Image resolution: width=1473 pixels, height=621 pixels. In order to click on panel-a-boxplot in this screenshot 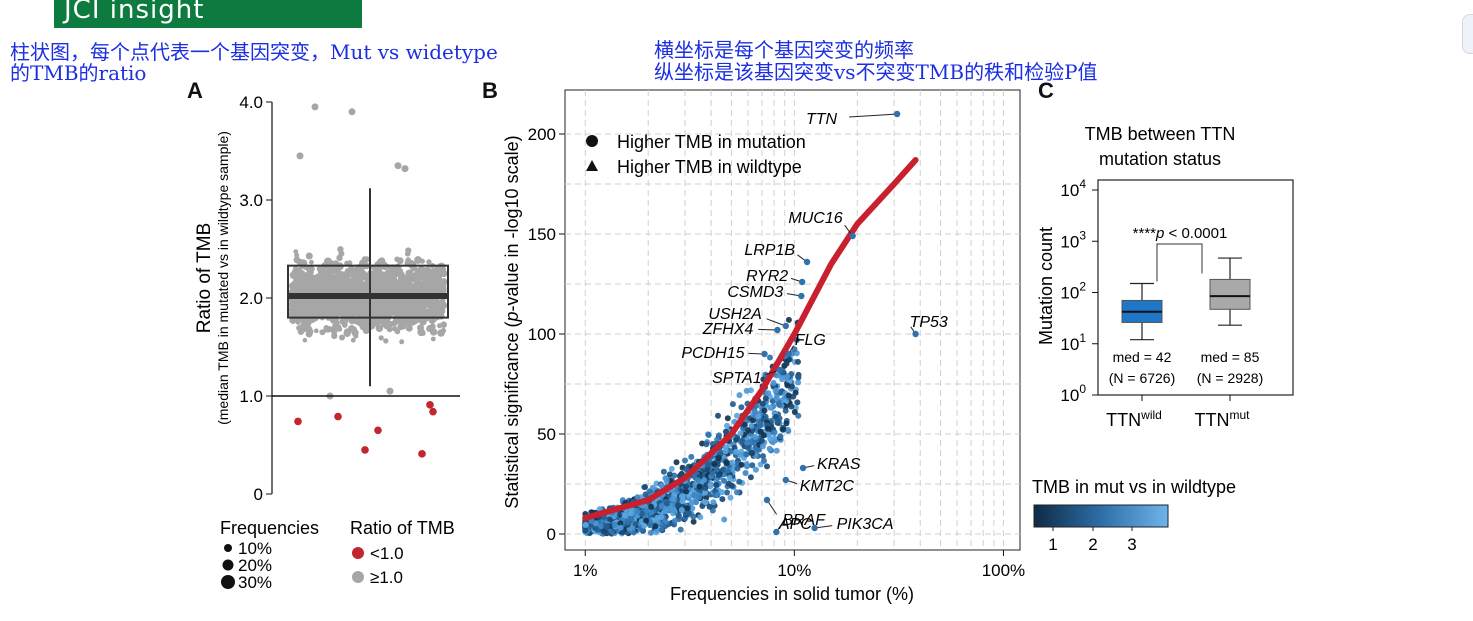, I will do `click(368, 287)`.